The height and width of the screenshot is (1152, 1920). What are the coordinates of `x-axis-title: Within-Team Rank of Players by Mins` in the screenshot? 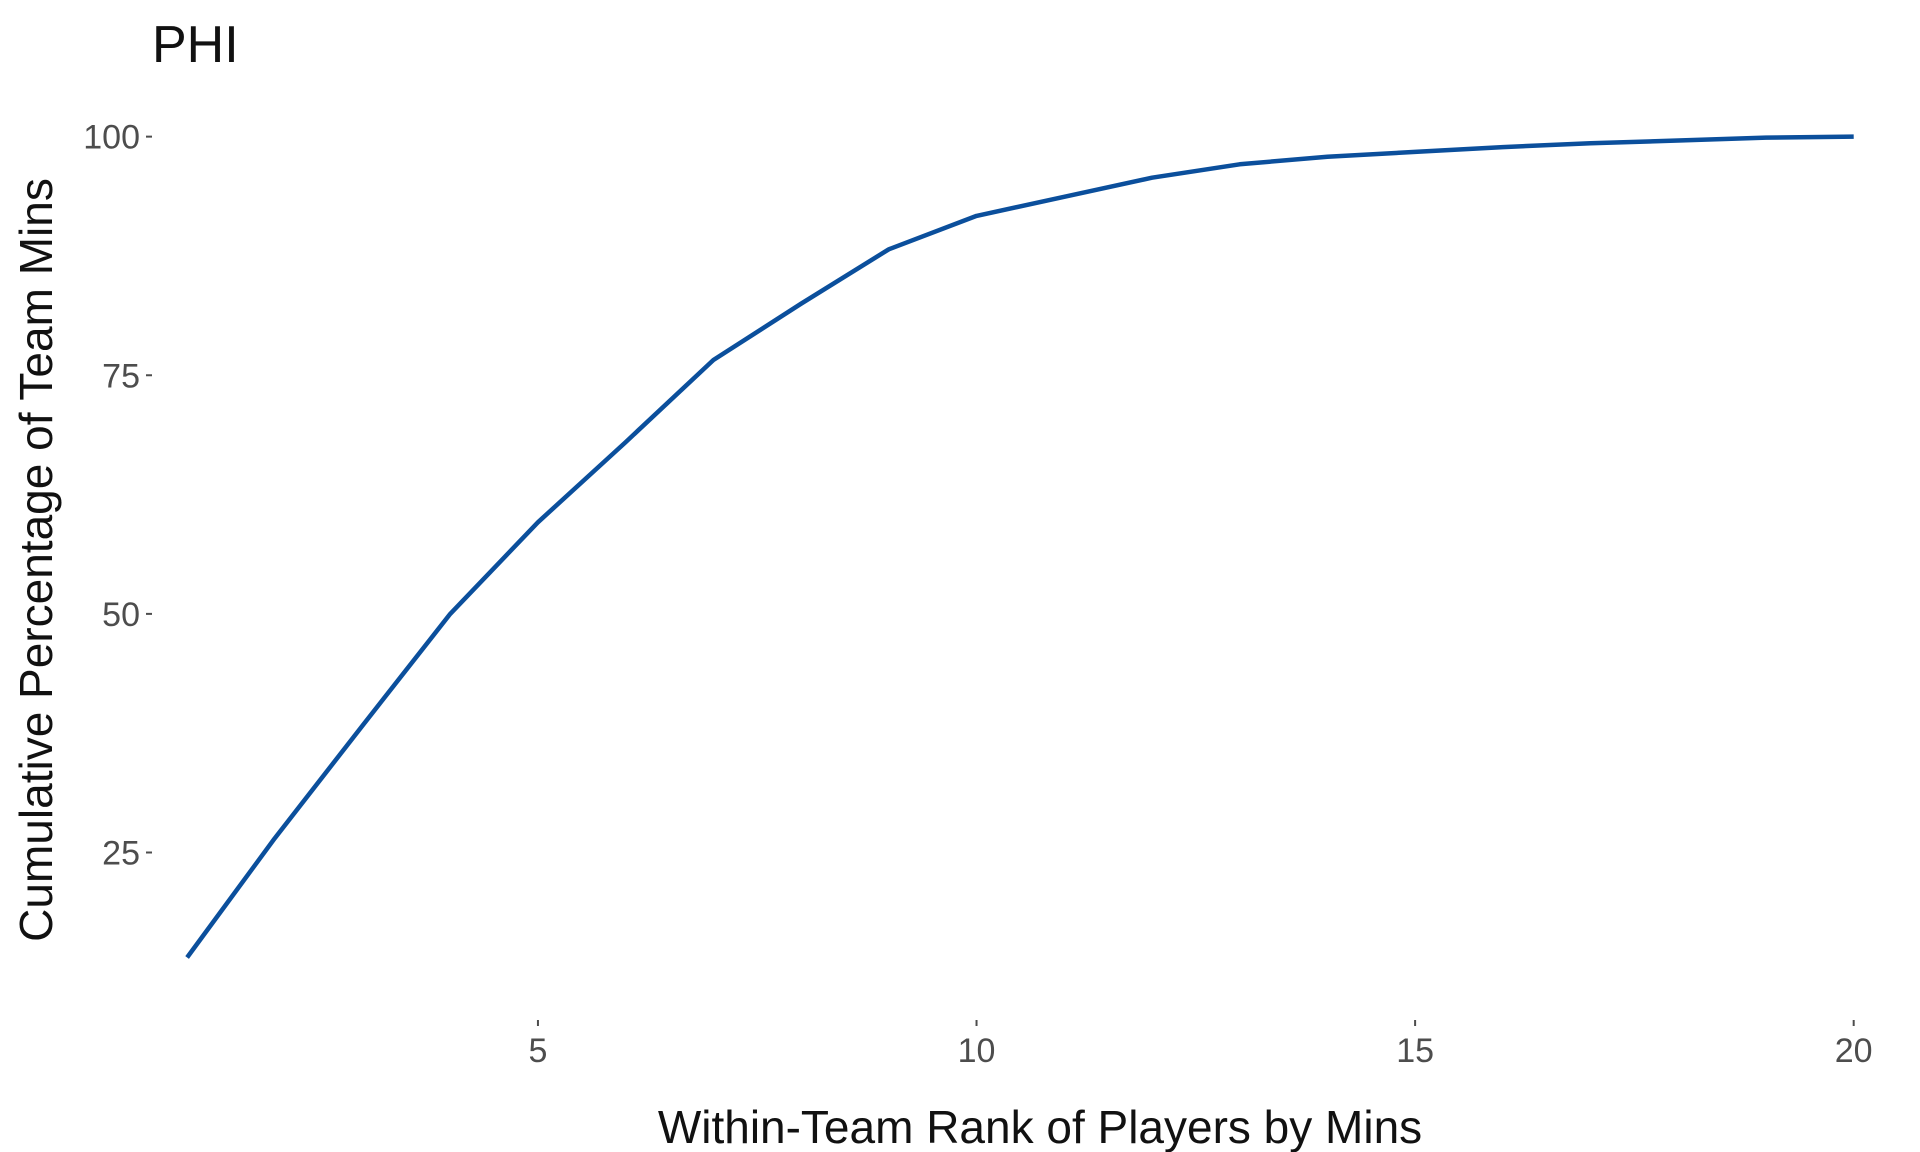 It's located at (1040, 1126).